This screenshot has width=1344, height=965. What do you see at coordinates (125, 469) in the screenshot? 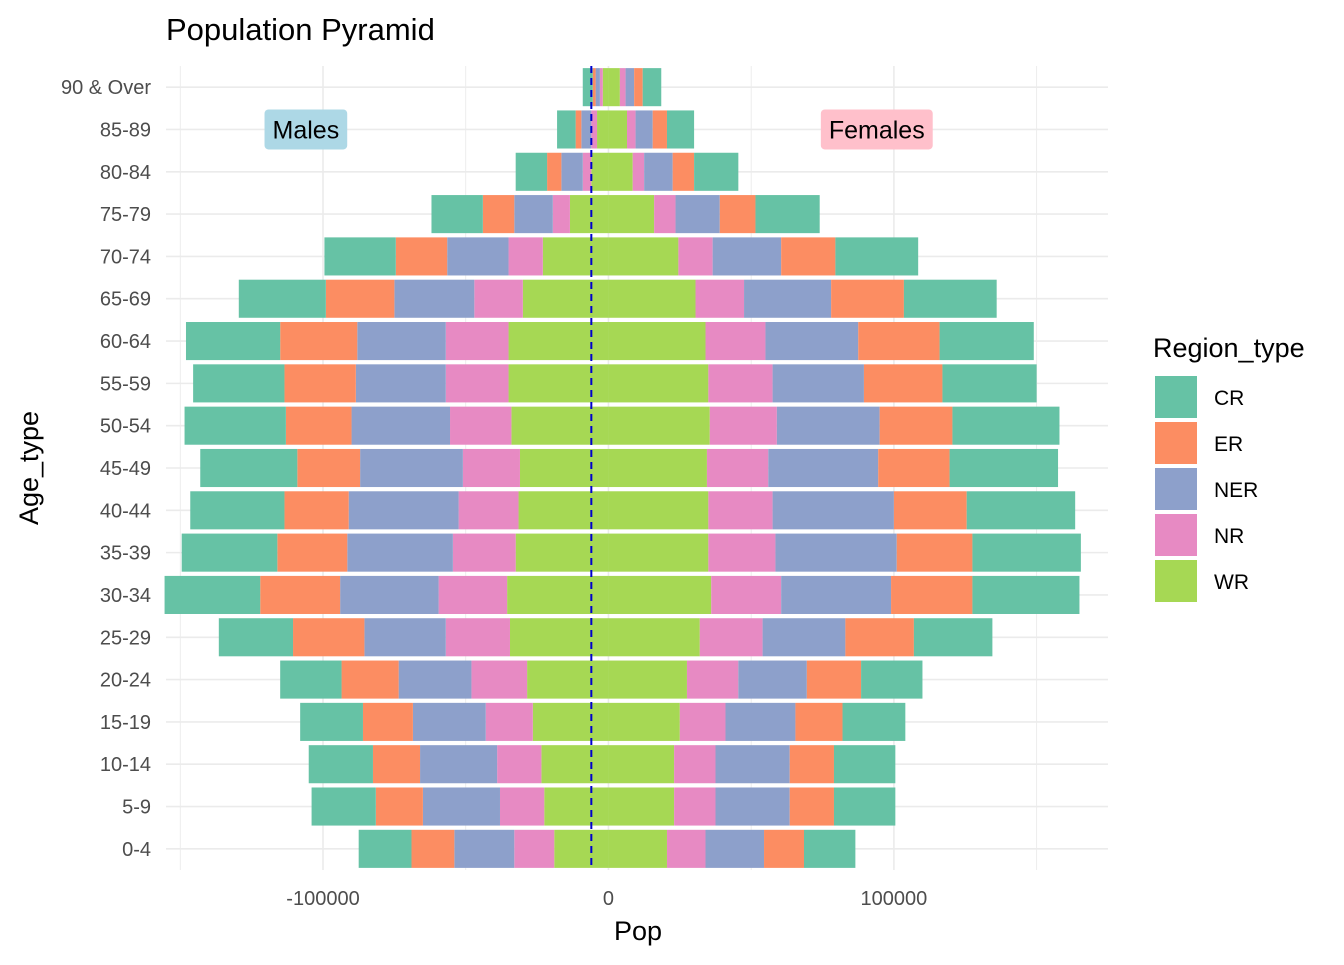
I see `y-tick-label: 45-49` at bounding box center [125, 469].